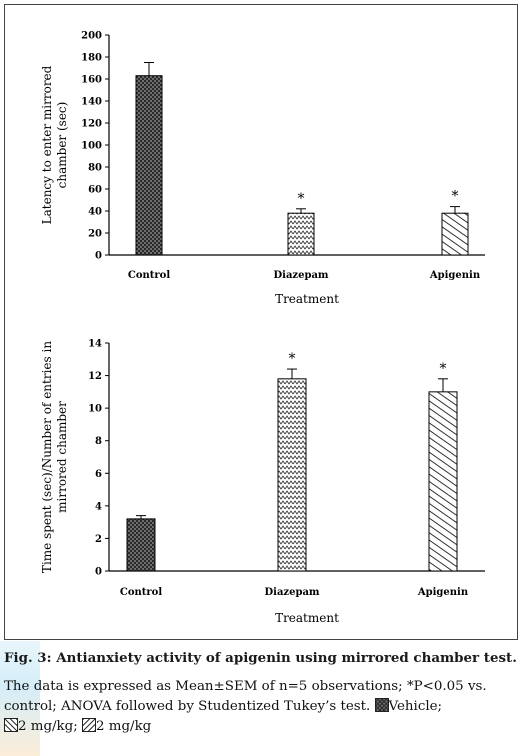  I want to click on y-axis-title: Latency to enter mirroredchamber (sec), so click(54, 144).